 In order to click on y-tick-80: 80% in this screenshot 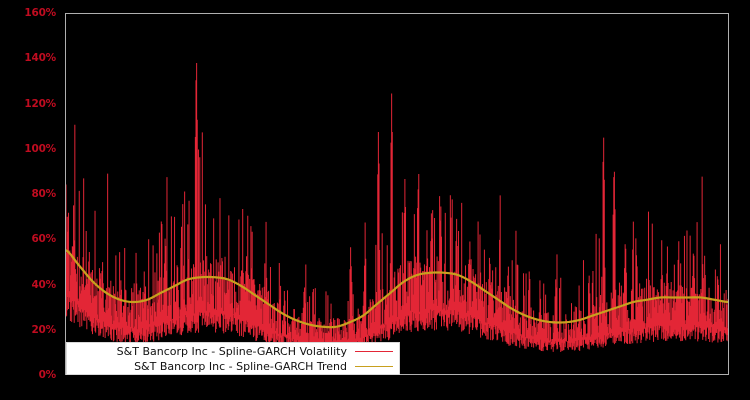, I will do `click(43, 194)`.